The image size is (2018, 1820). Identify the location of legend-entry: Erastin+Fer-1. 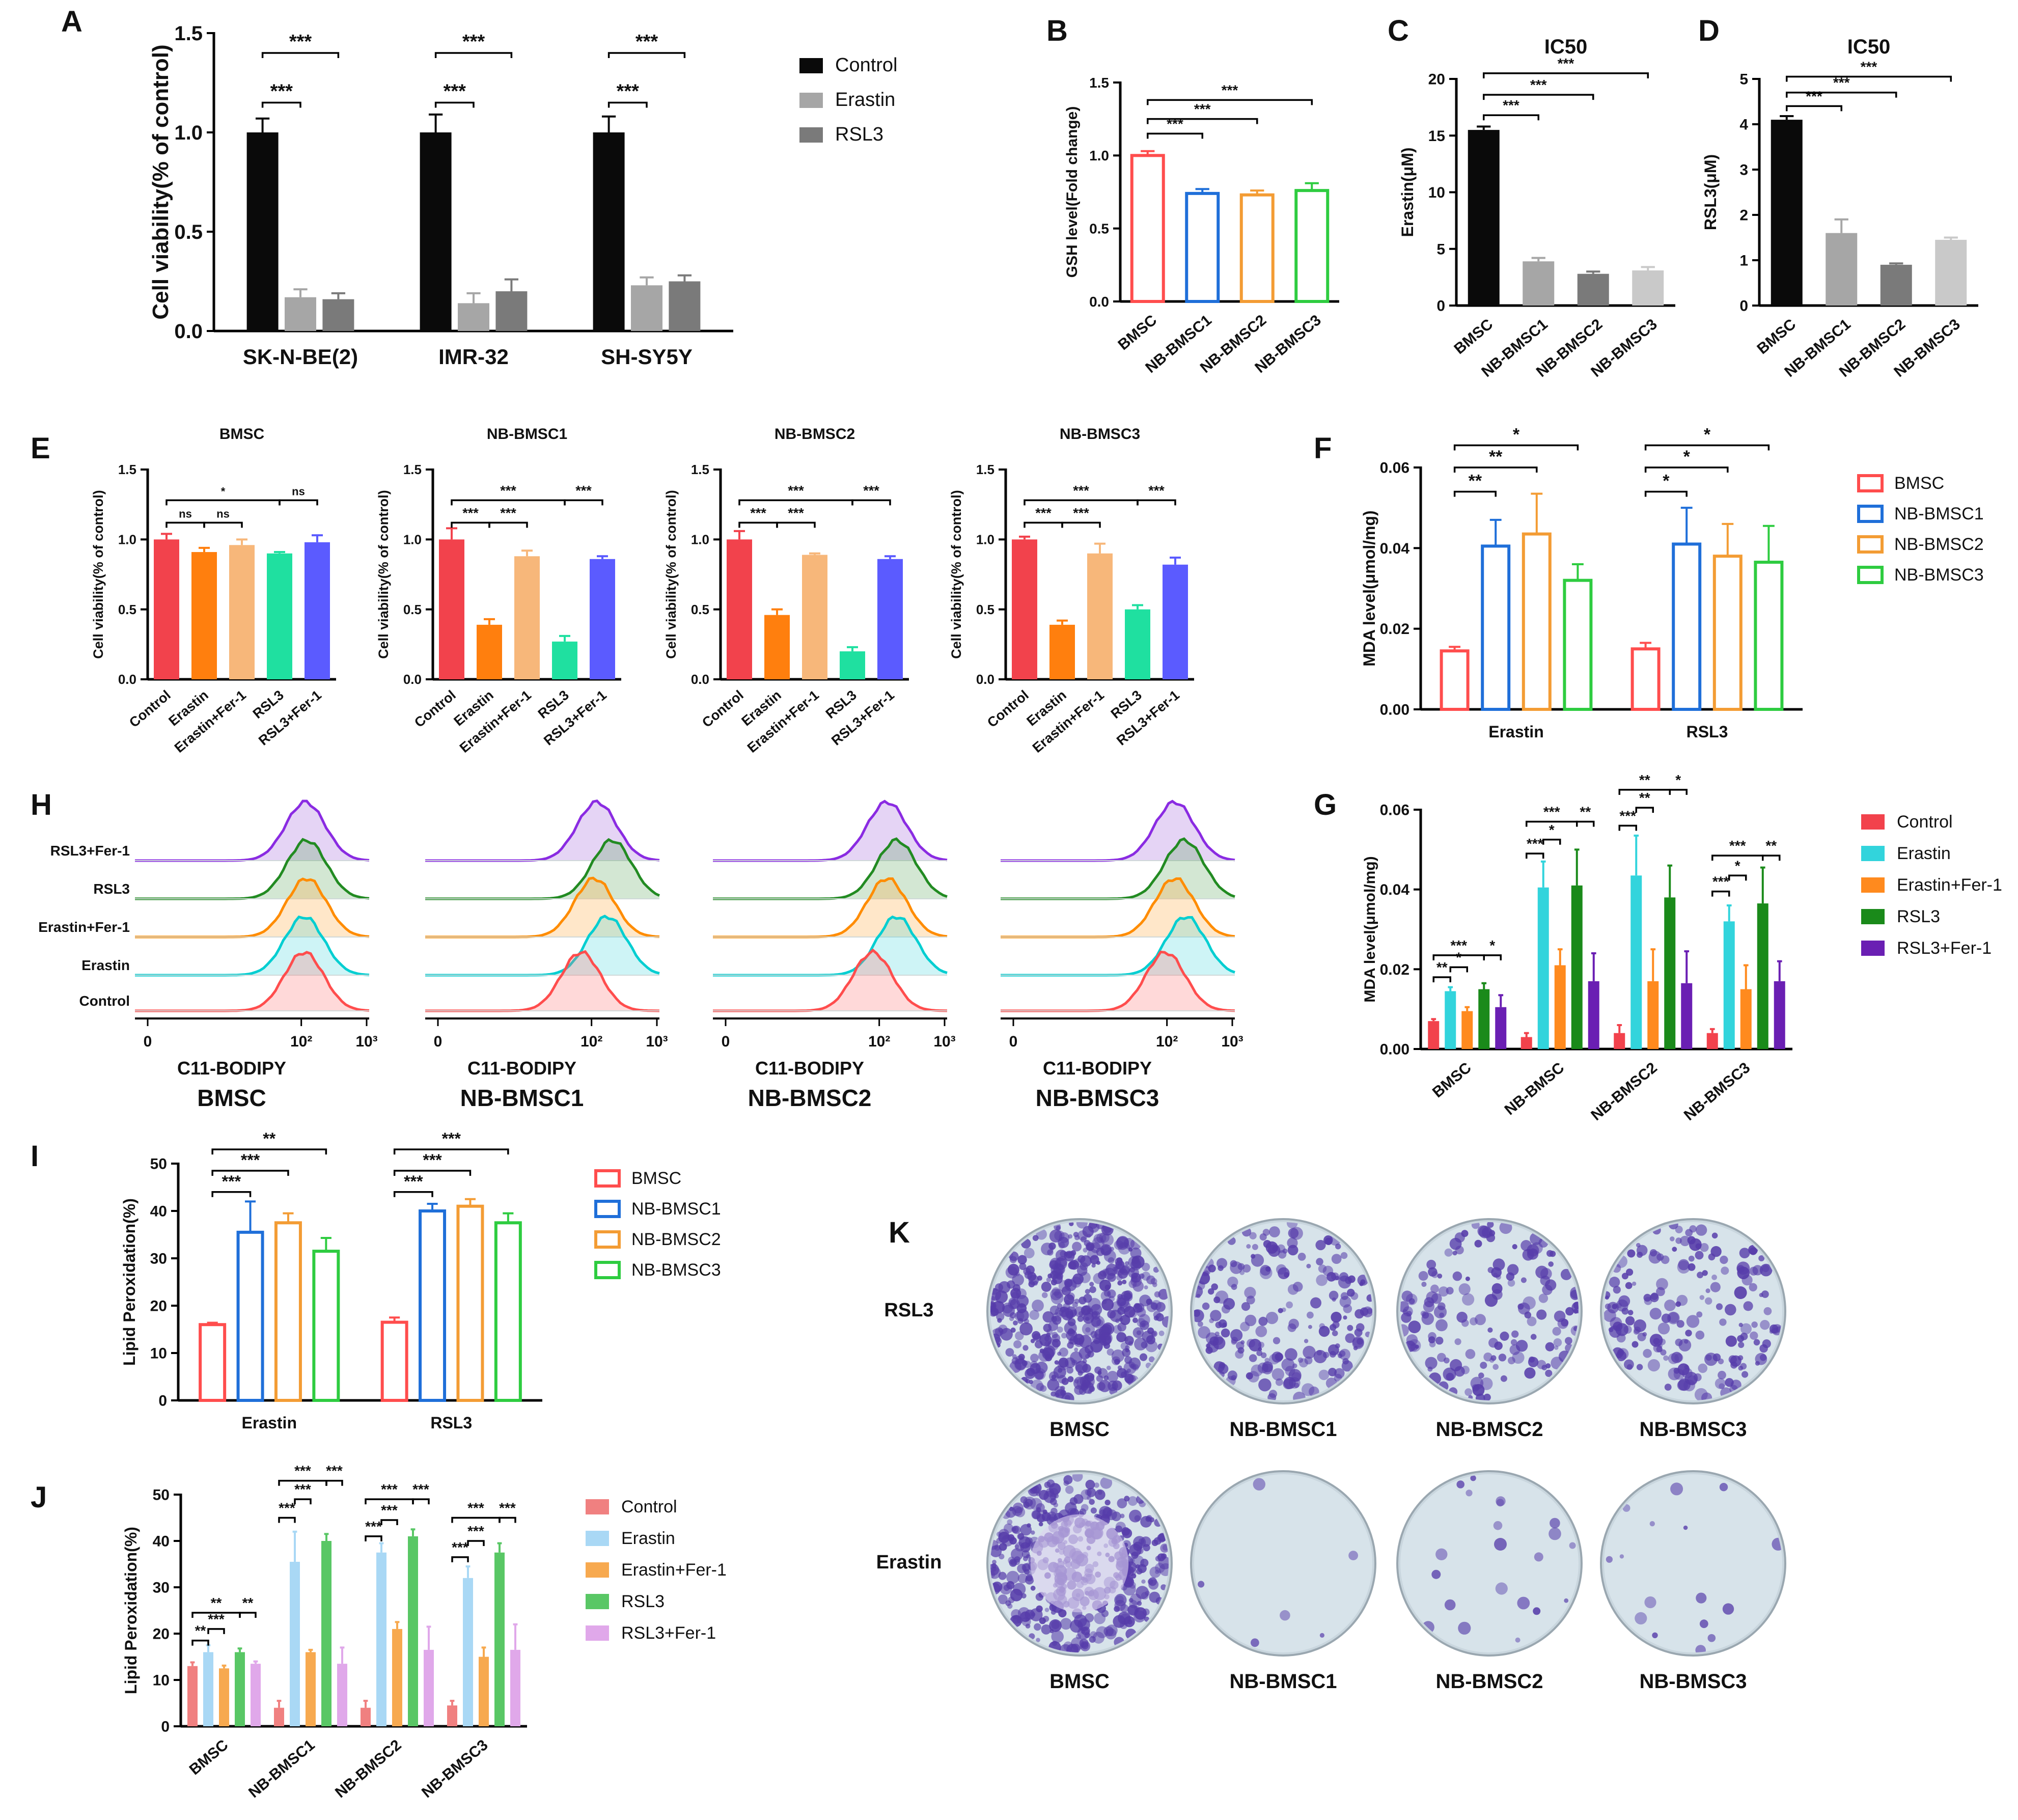
(674, 1570).